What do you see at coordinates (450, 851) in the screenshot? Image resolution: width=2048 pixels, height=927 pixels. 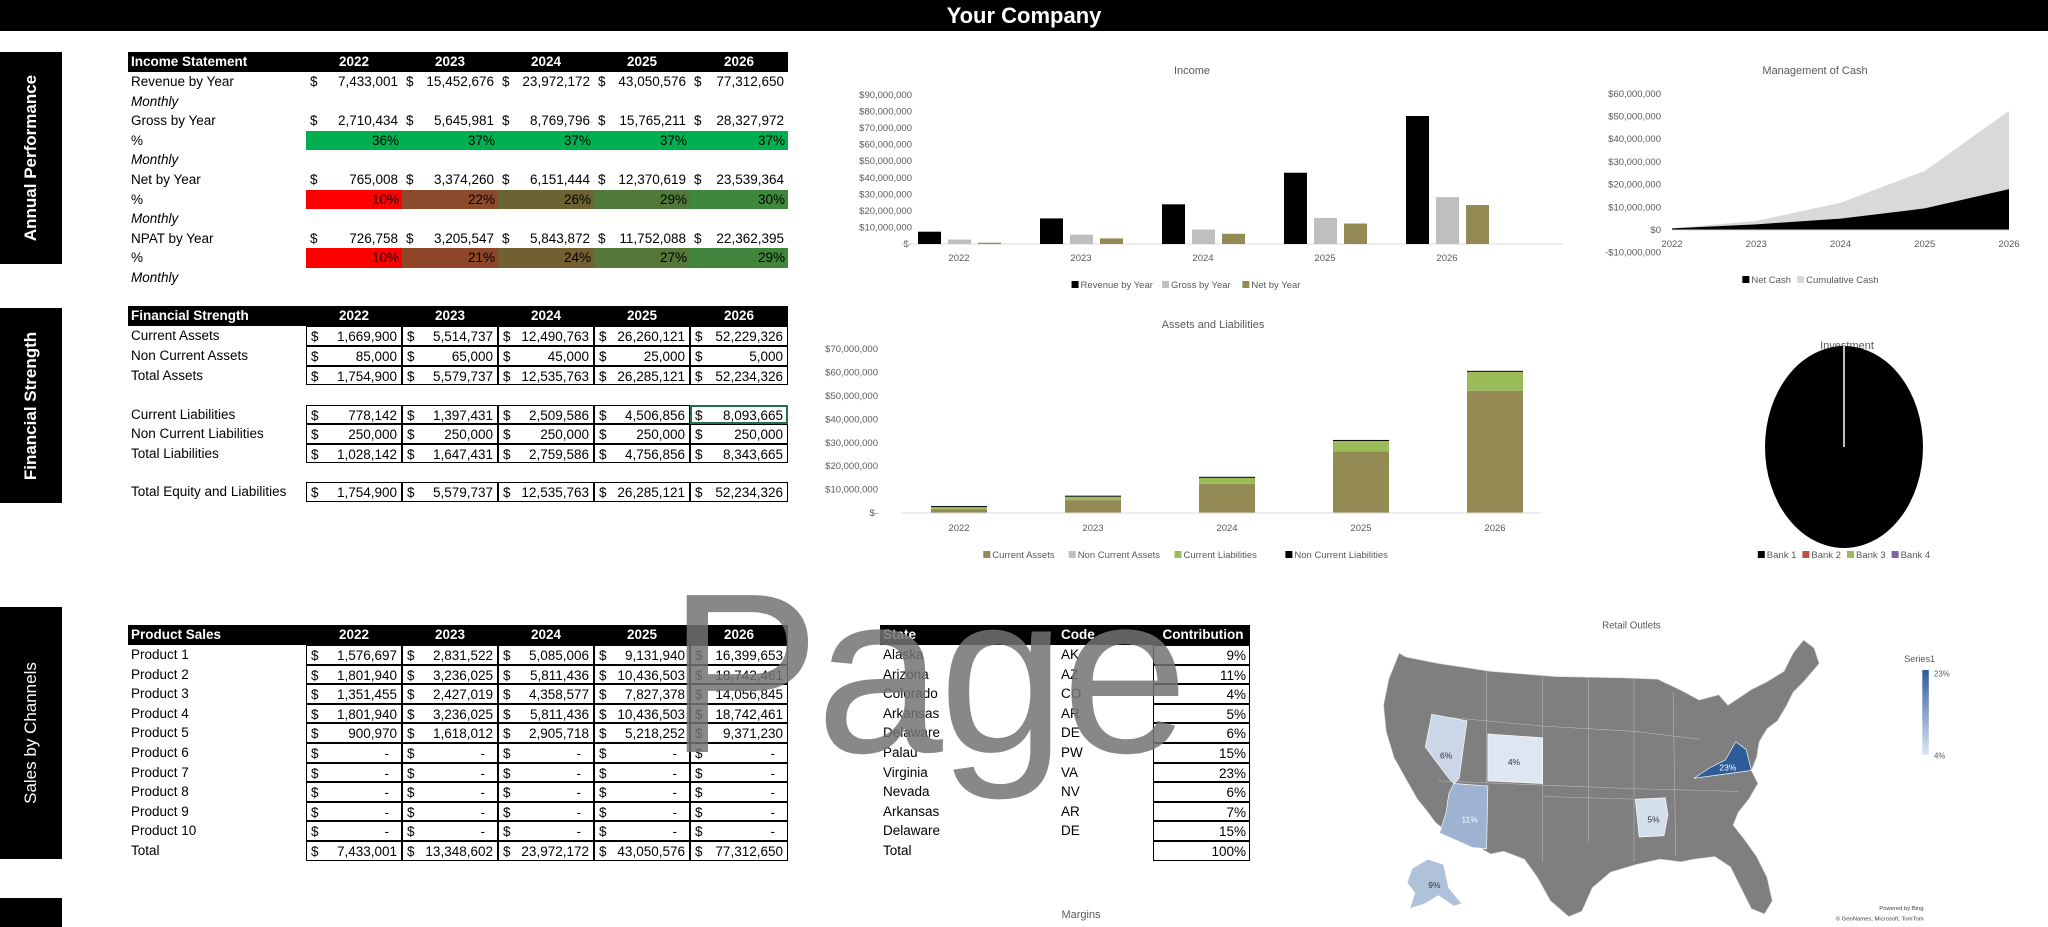 I see `money-cell: $13,348,602` at bounding box center [450, 851].